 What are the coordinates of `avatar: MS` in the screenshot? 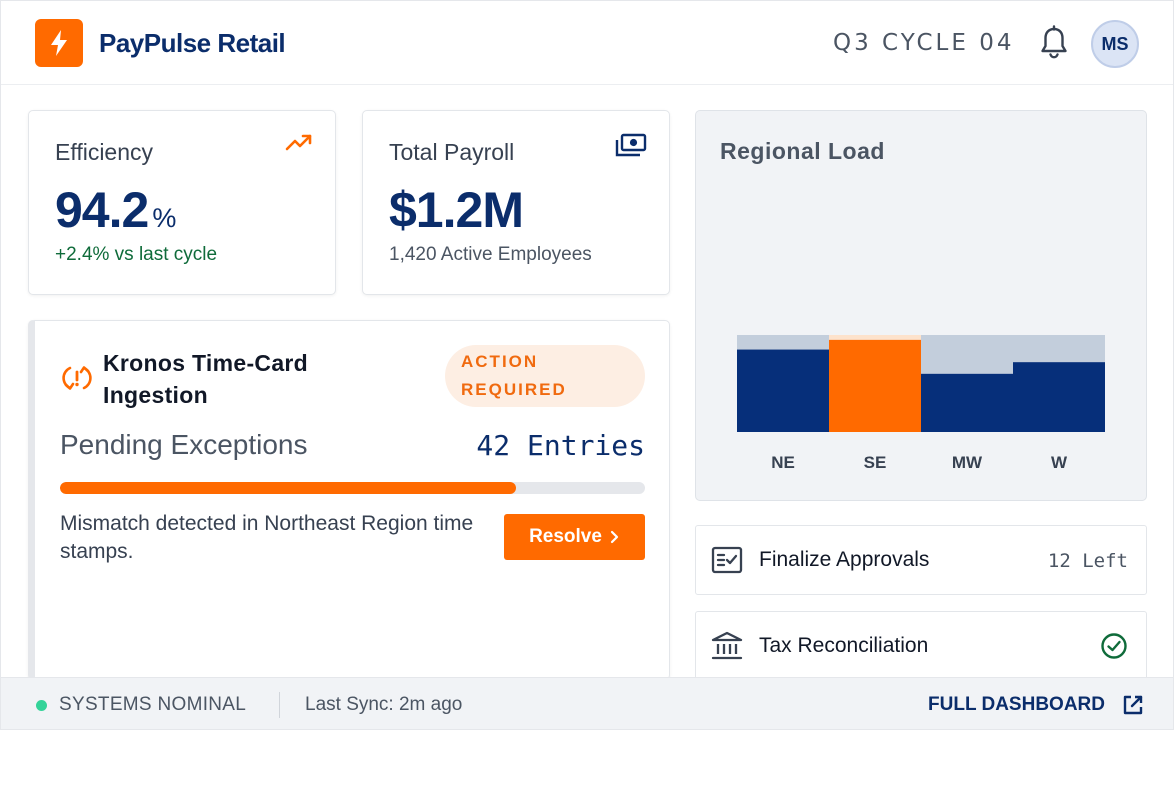 It's located at (1115, 44).